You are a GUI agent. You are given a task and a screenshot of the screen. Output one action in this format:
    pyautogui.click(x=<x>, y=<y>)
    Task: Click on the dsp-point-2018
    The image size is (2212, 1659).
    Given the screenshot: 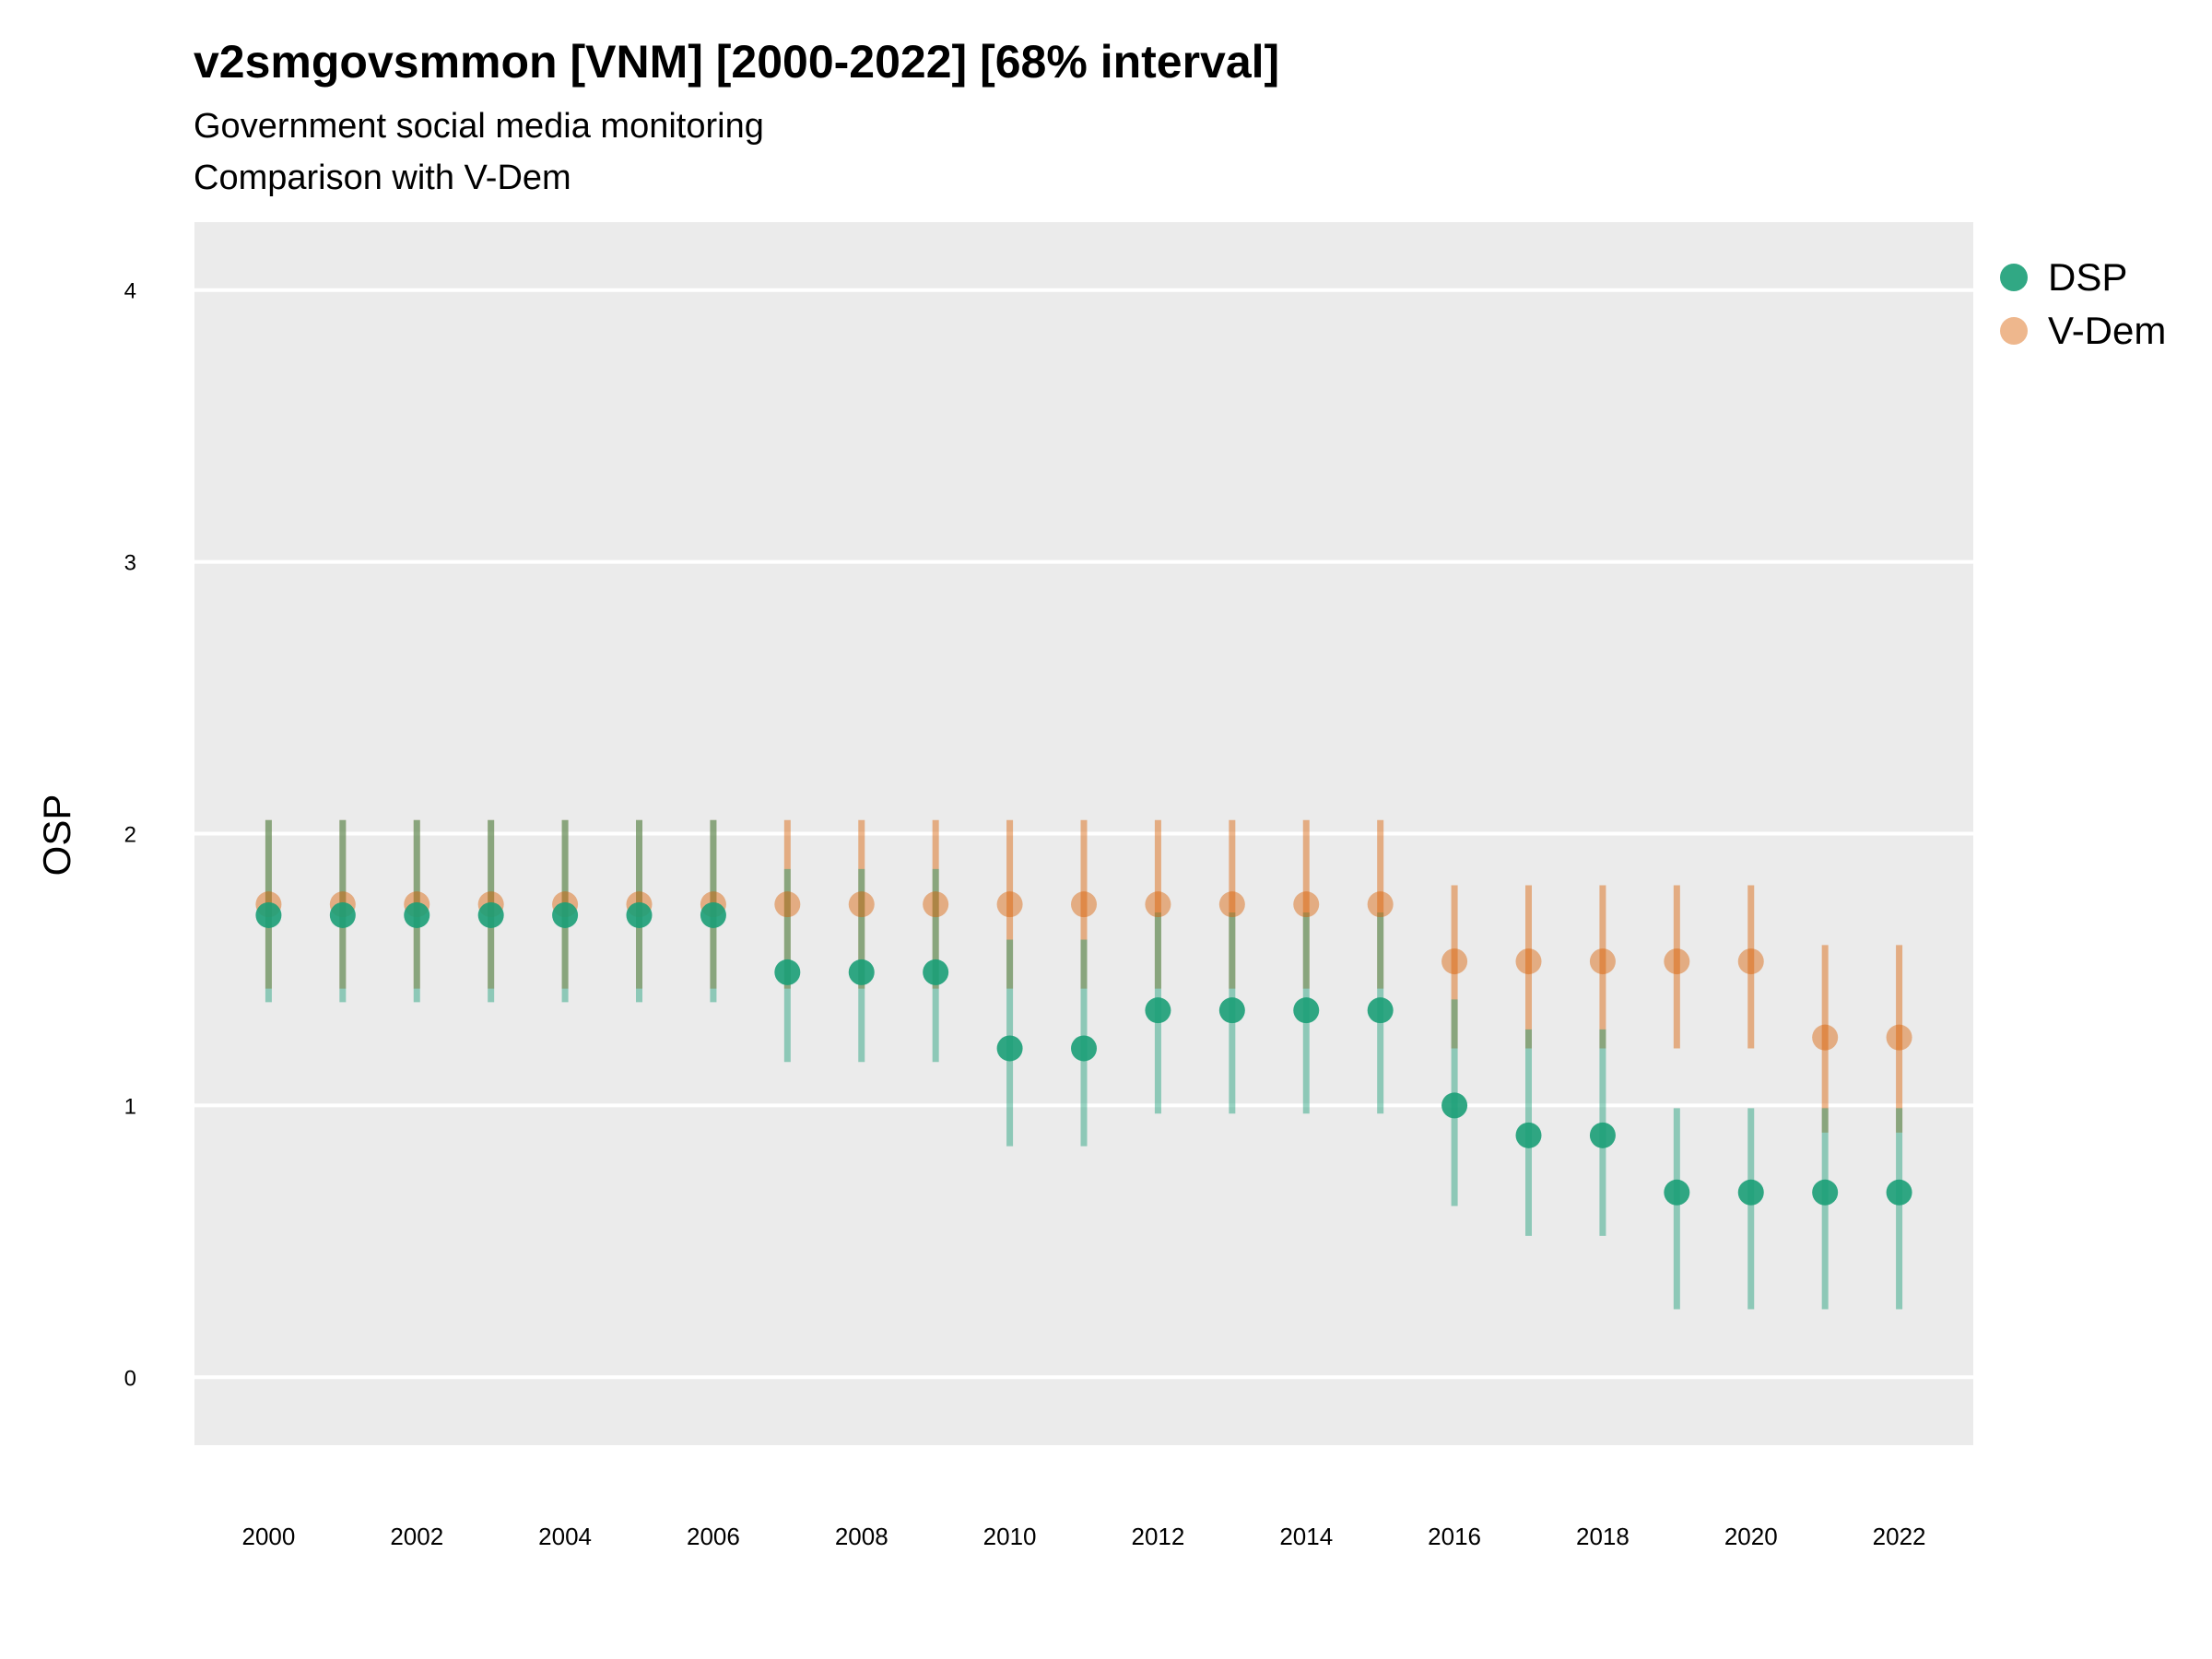 What is the action you would take?
    pyautogui.click(x=1602, y=1135)
    